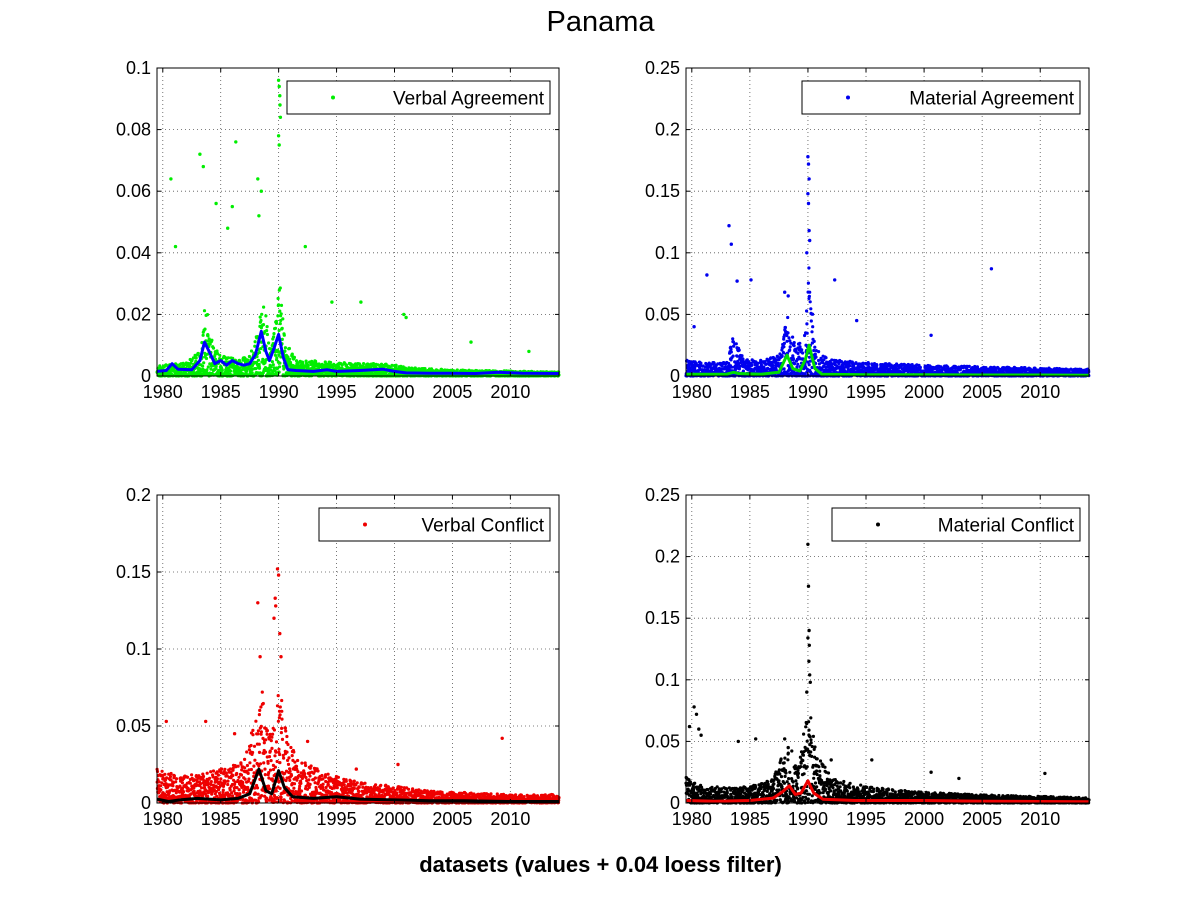  I want to click on y-tick-label: 0.15, so click(662, 191).